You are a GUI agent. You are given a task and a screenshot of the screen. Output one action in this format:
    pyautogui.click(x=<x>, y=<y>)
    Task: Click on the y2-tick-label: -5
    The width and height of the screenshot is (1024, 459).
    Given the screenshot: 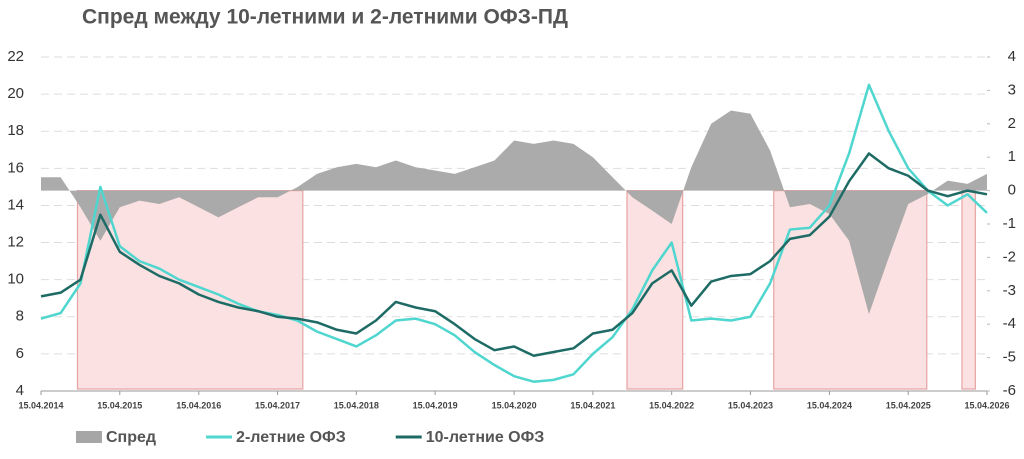 What is the action you would take?
    pyautogui.click(x=1009, y=357)
    